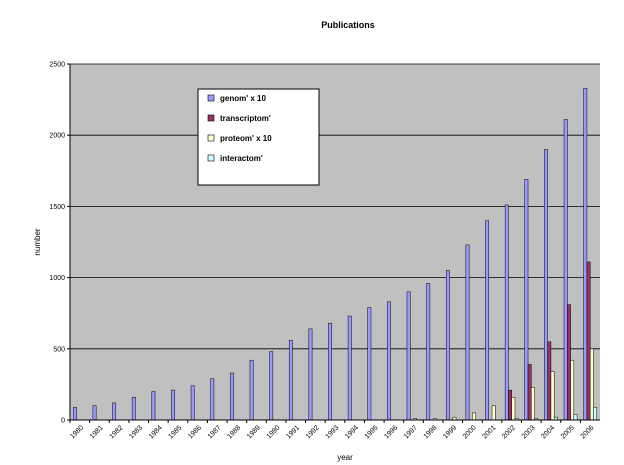  I want to click on x-tick-label: 2005, so click(568, 432).